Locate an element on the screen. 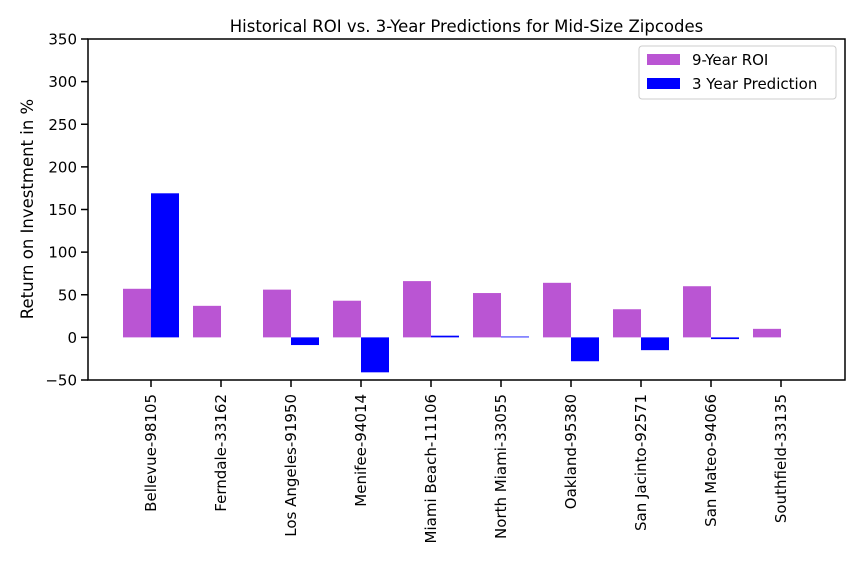 The width and height of the screenshot is (864, 576). y-axis-label: Return on Investment in % is located at coordinates (27, 209).